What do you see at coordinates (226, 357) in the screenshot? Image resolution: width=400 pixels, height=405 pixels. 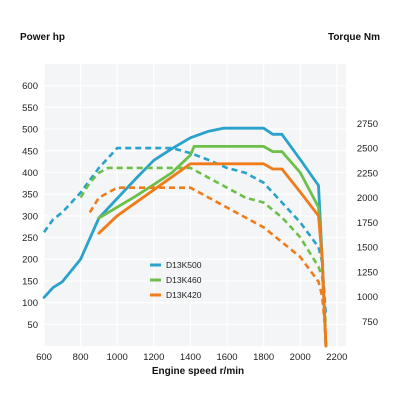 I see `x-tick-label: 1600` at bounding box center [226, 357].